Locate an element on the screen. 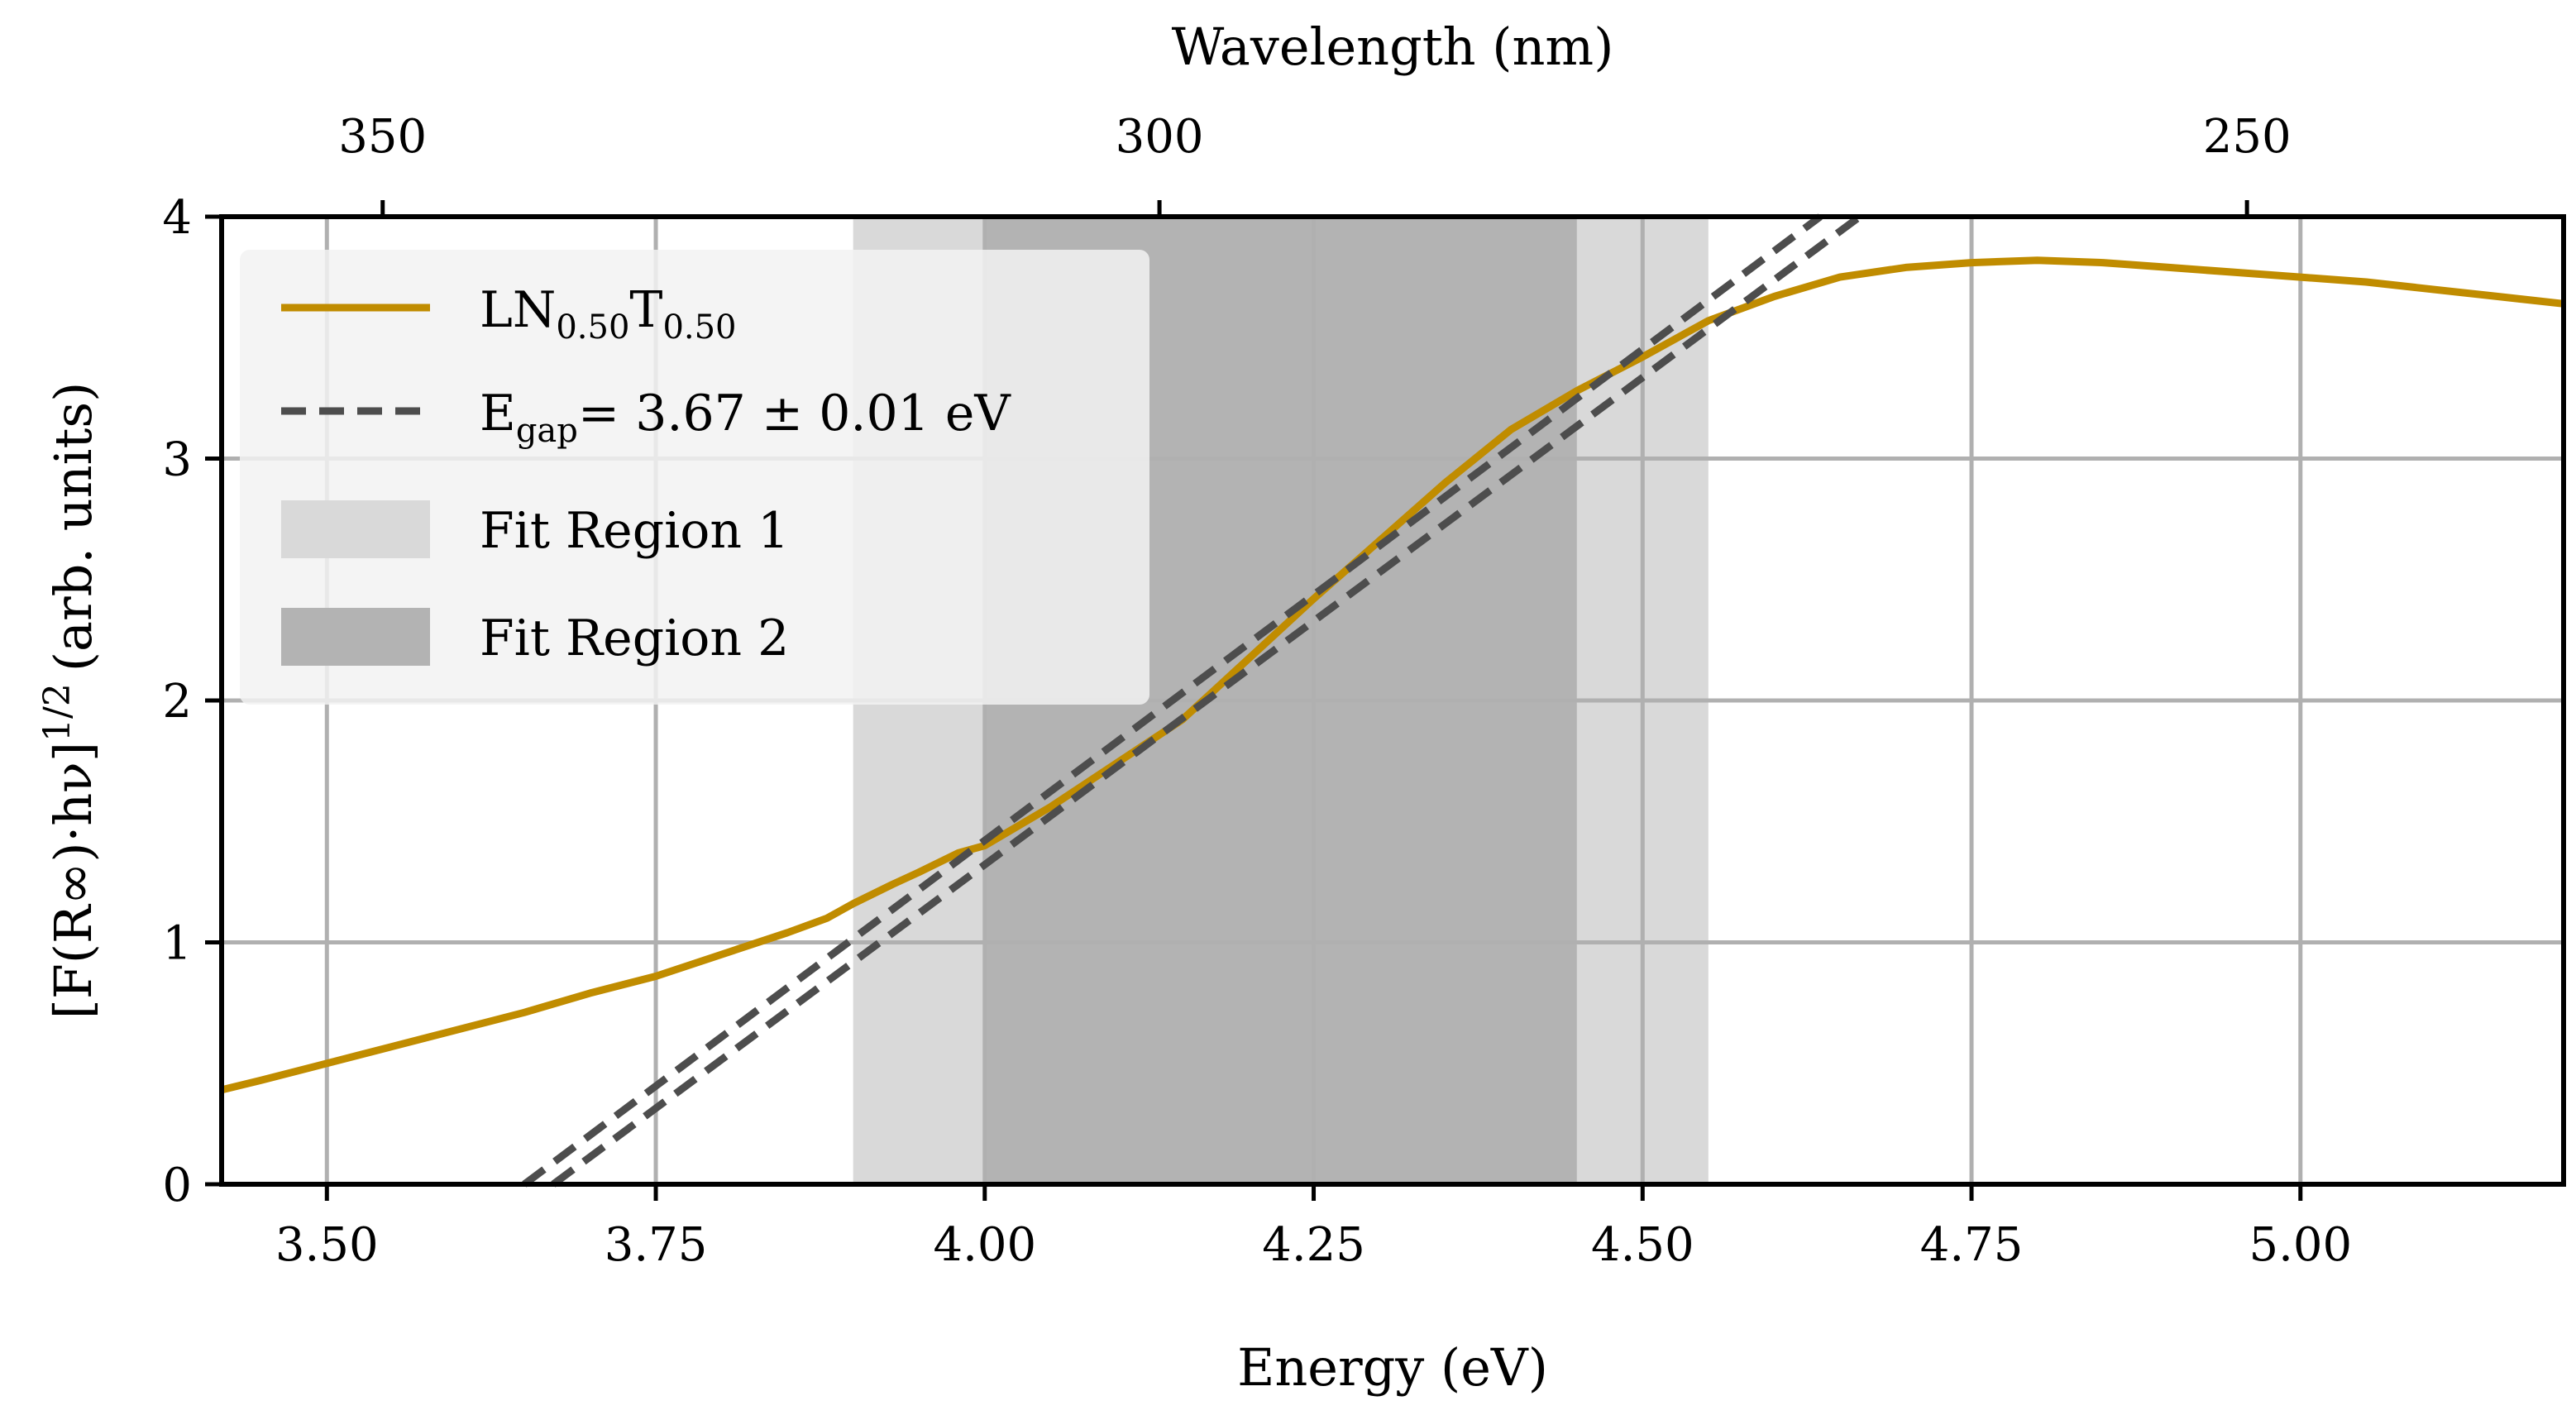 The height and width of the screenshot is (1415, 2576). legend-box is located at coordinates (694, 478).